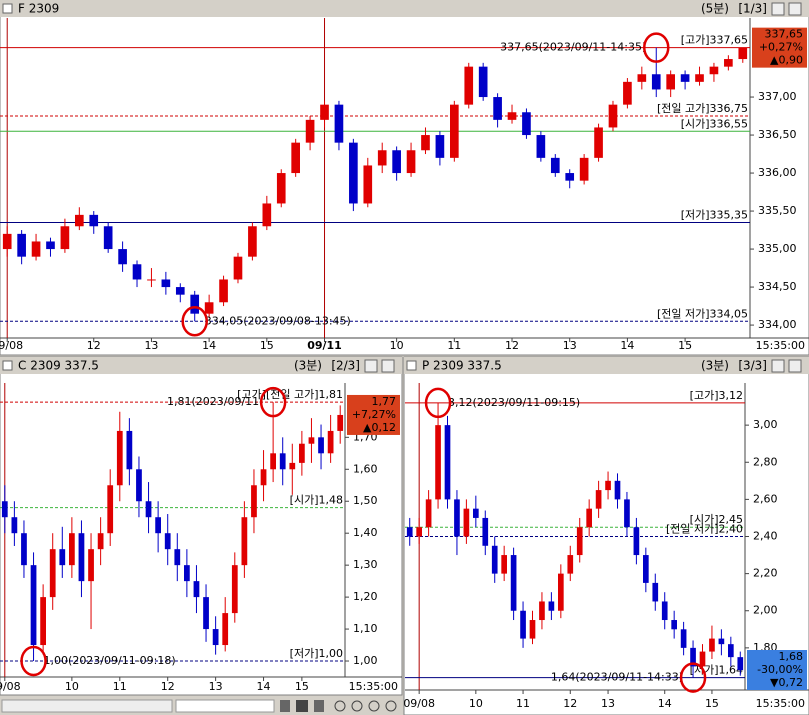 The height and width of the screenshot is (715, 809). I want to click on reference-label: [전일 저가]2,40, so click(704, 529).